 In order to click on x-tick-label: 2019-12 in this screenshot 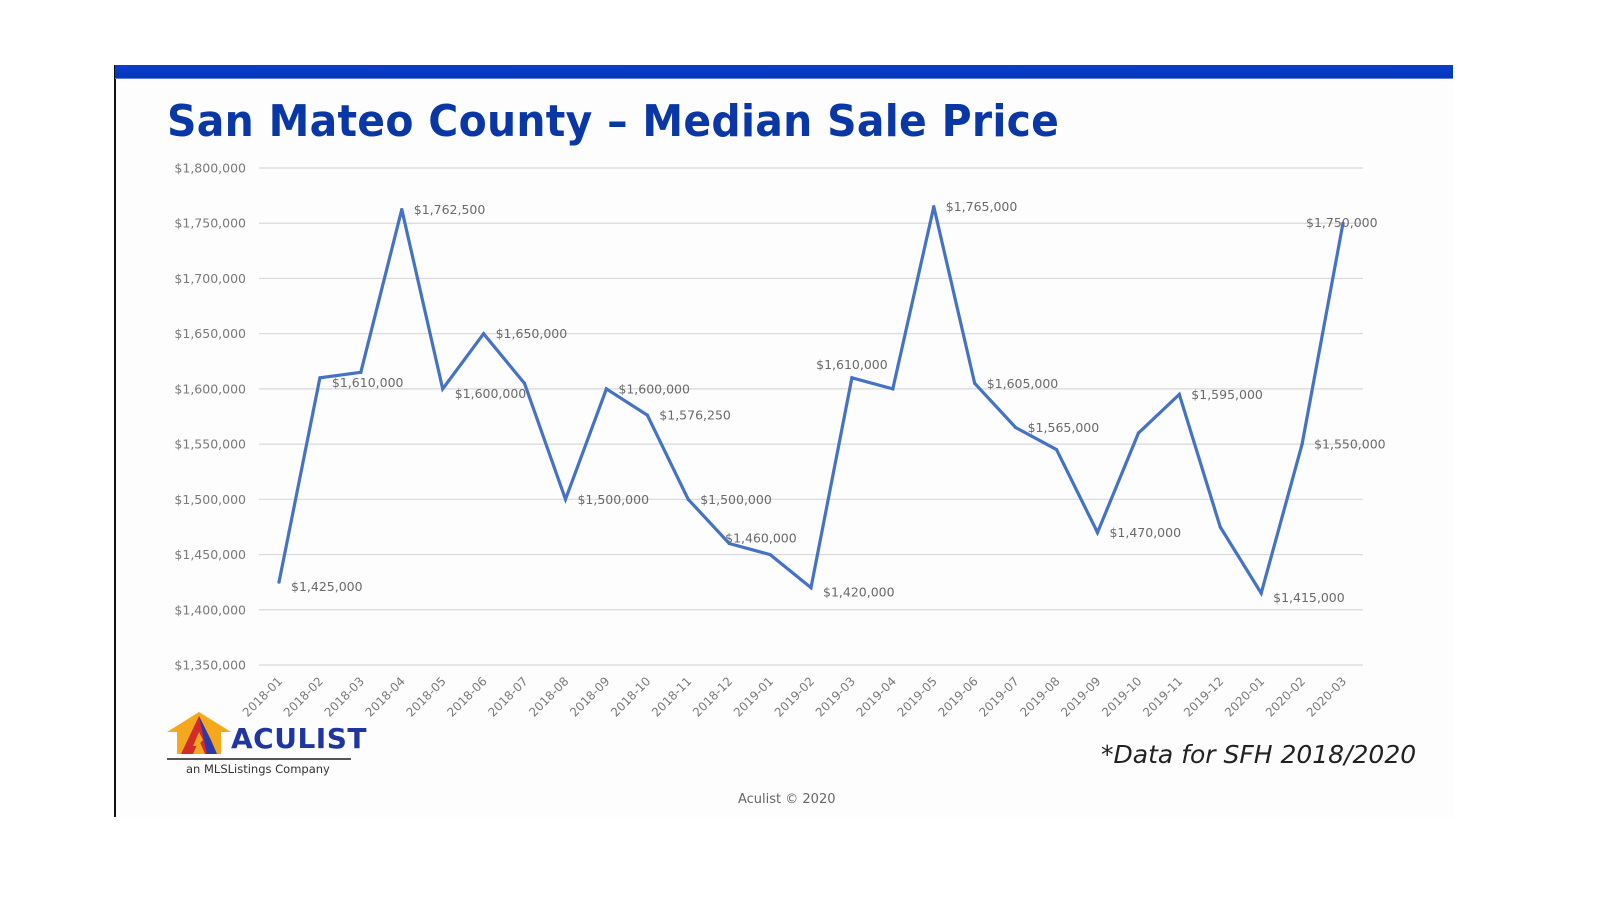, I will do `click(1203, 696)`.